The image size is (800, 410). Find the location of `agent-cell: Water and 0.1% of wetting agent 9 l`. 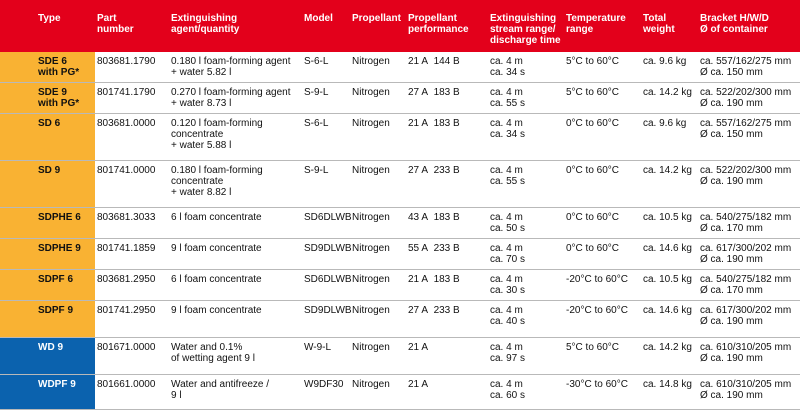

agent-cell: Water and 0.1% of wetting agent 9 l is located at coordinates (235, 356).